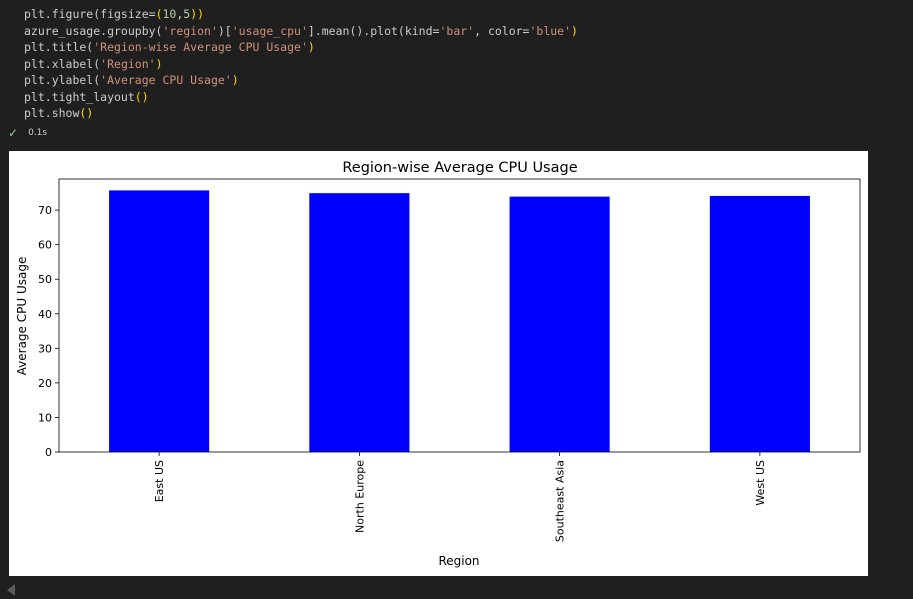  What do you see at coordinates (460, 590) in the screenshot?
I see `horizontal-scrollbar` at bounding box center [460, 590].